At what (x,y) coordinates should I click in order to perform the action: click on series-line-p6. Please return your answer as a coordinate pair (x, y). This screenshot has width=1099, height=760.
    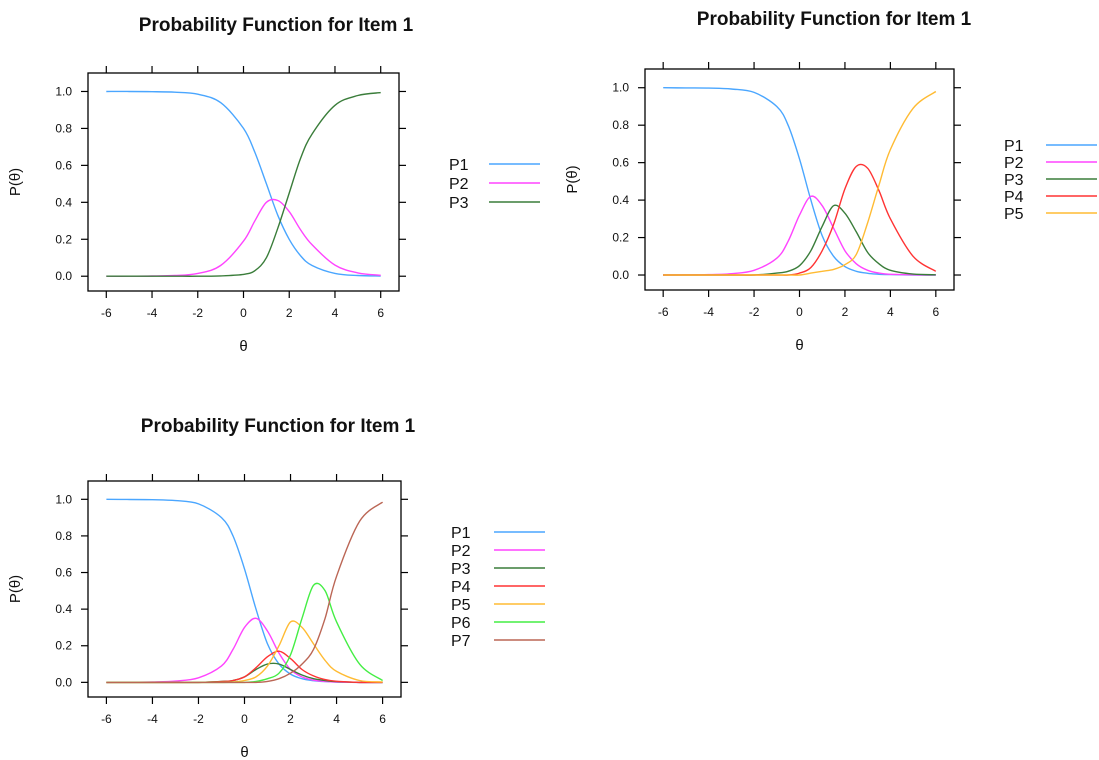
    Looking at the image, I should click on (245, 633).